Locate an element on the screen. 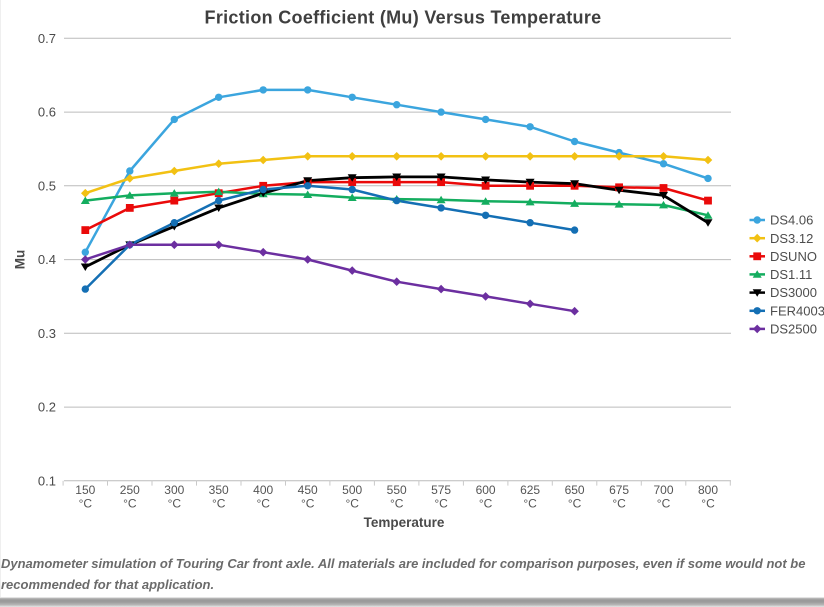  svg-text: Mu is located at coordinates (20, 260).